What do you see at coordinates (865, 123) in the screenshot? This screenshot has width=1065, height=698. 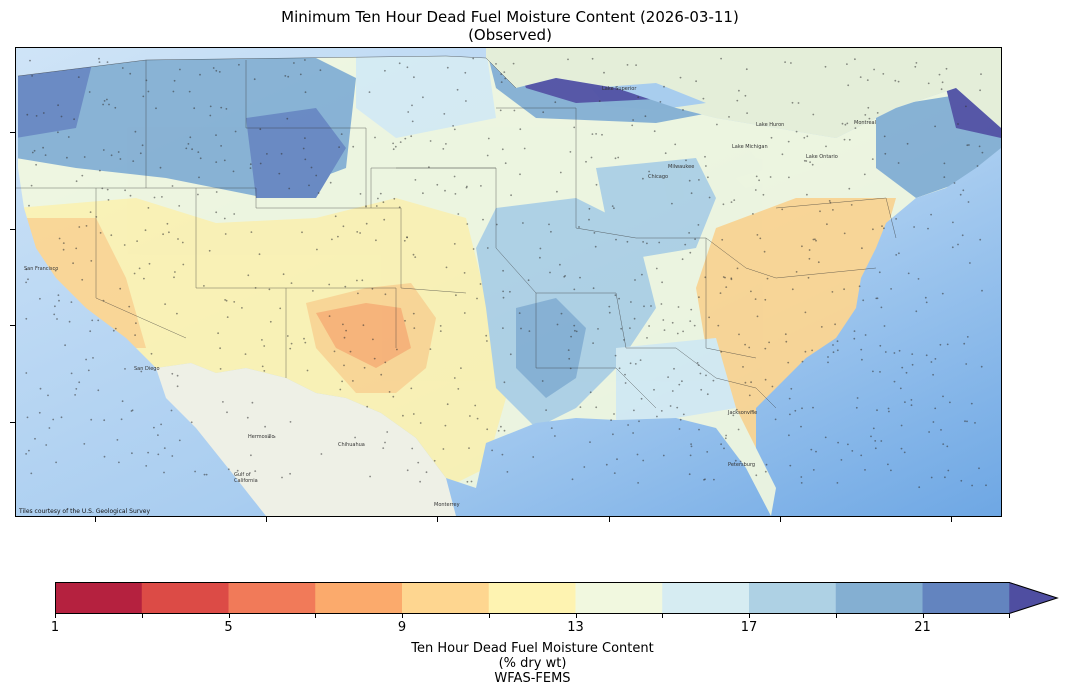 I see `svg-text: Montreal` at bounding box center [865, 123].